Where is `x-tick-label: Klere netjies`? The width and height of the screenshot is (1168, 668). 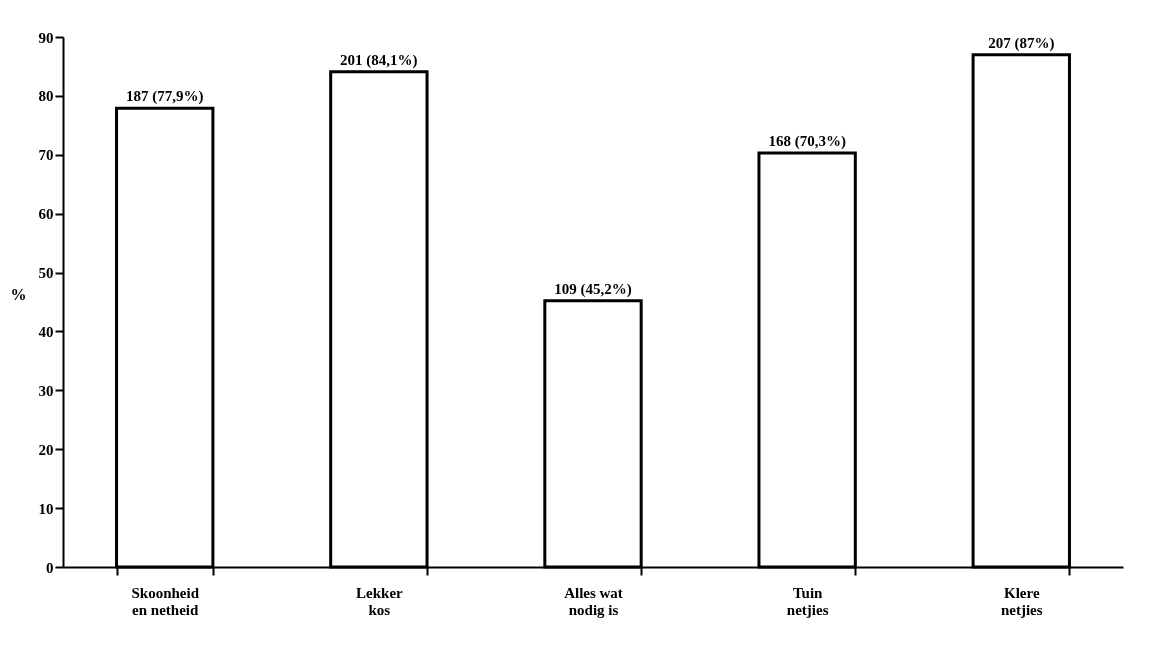
x-tick-label: Klere netjies is located at coordinates (1021, 601).